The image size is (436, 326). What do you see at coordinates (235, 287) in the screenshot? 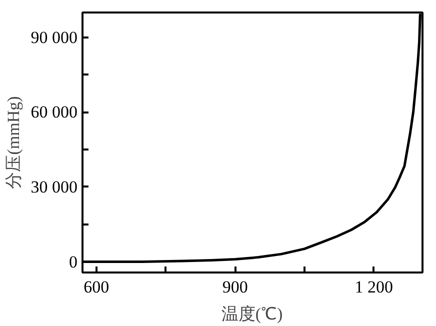
I see `x-tick-label: 900` at bounding box center [235, 287].